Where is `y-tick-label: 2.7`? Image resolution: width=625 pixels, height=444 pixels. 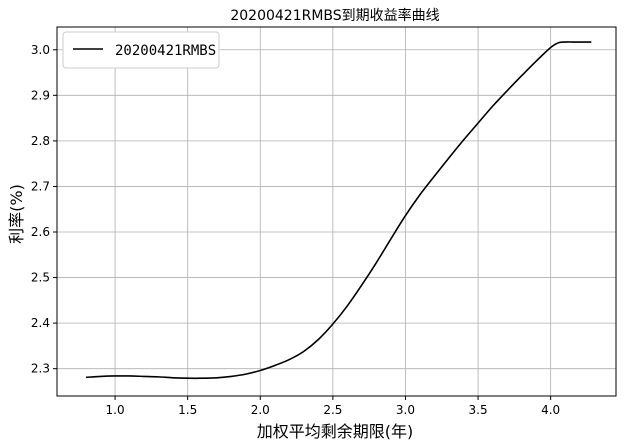
y-tick-label: 2.7 is located at coordinates (40, 186).